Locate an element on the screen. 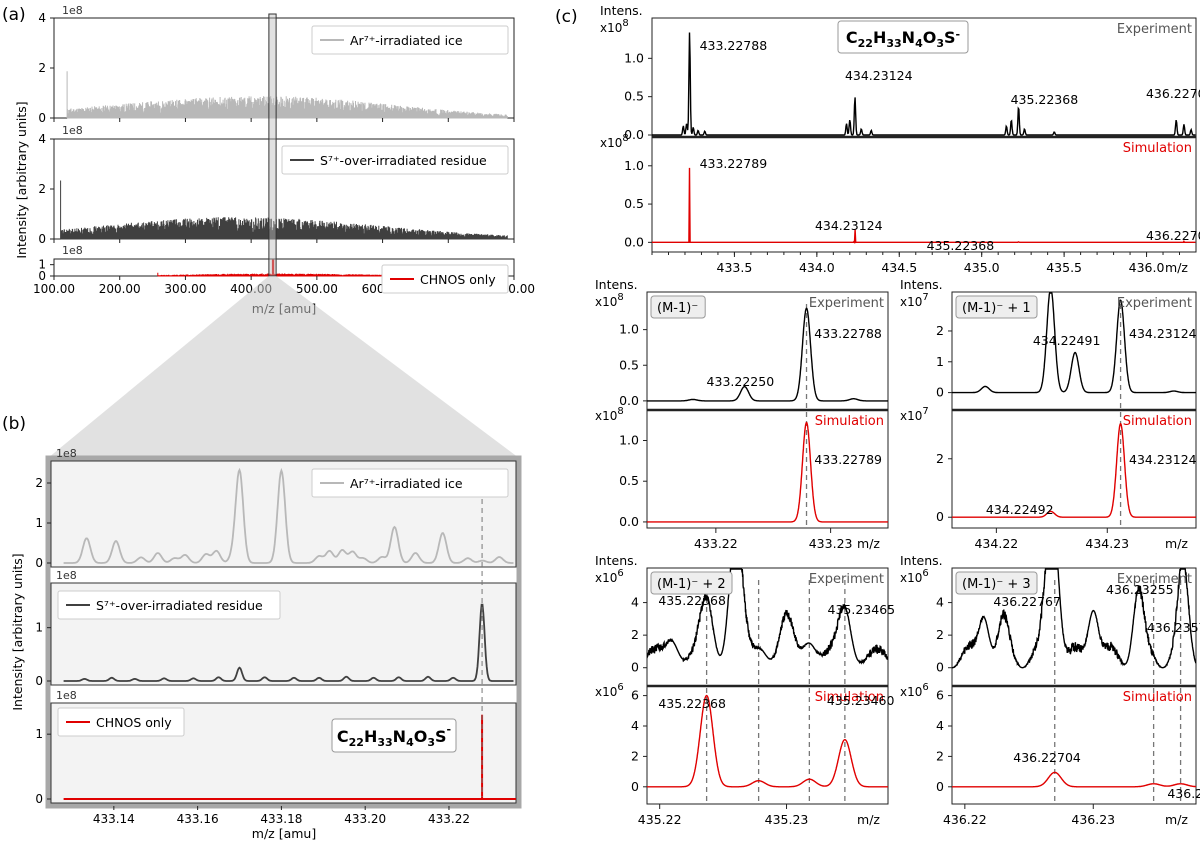  y-tick-label-sim: 0.0 is located at coordinates (634, 241).